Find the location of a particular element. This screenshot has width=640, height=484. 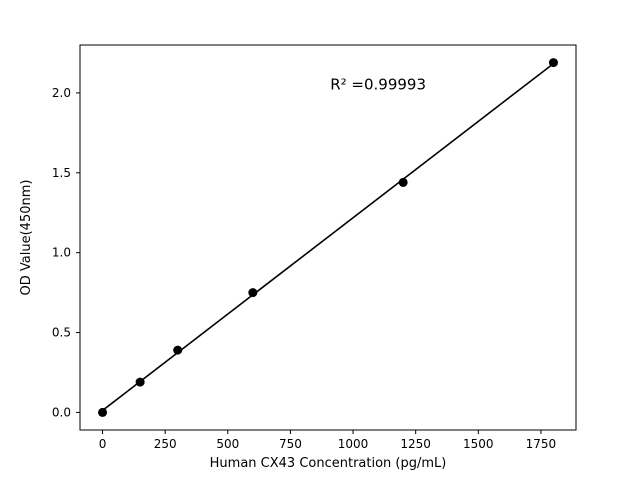

x-tick-label: 1250 is located at coordinates (415, 444).